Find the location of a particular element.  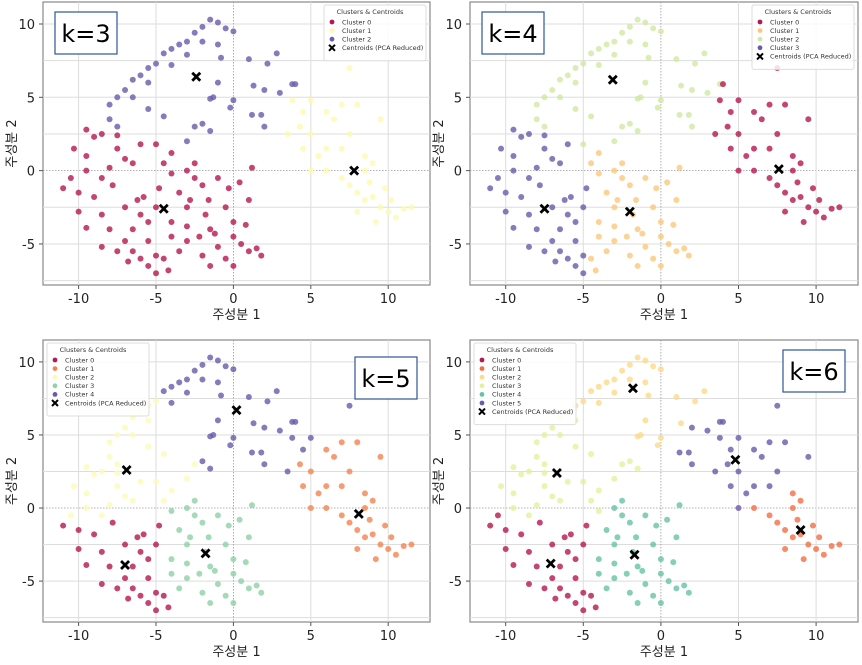

legend-label: Cluster 4 is located at coordinates (506, 395).